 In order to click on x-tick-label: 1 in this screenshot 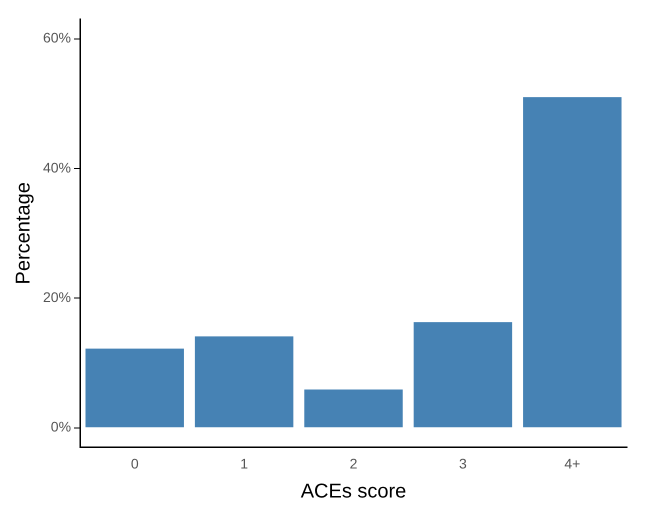, I will do `click(244, 463)`.